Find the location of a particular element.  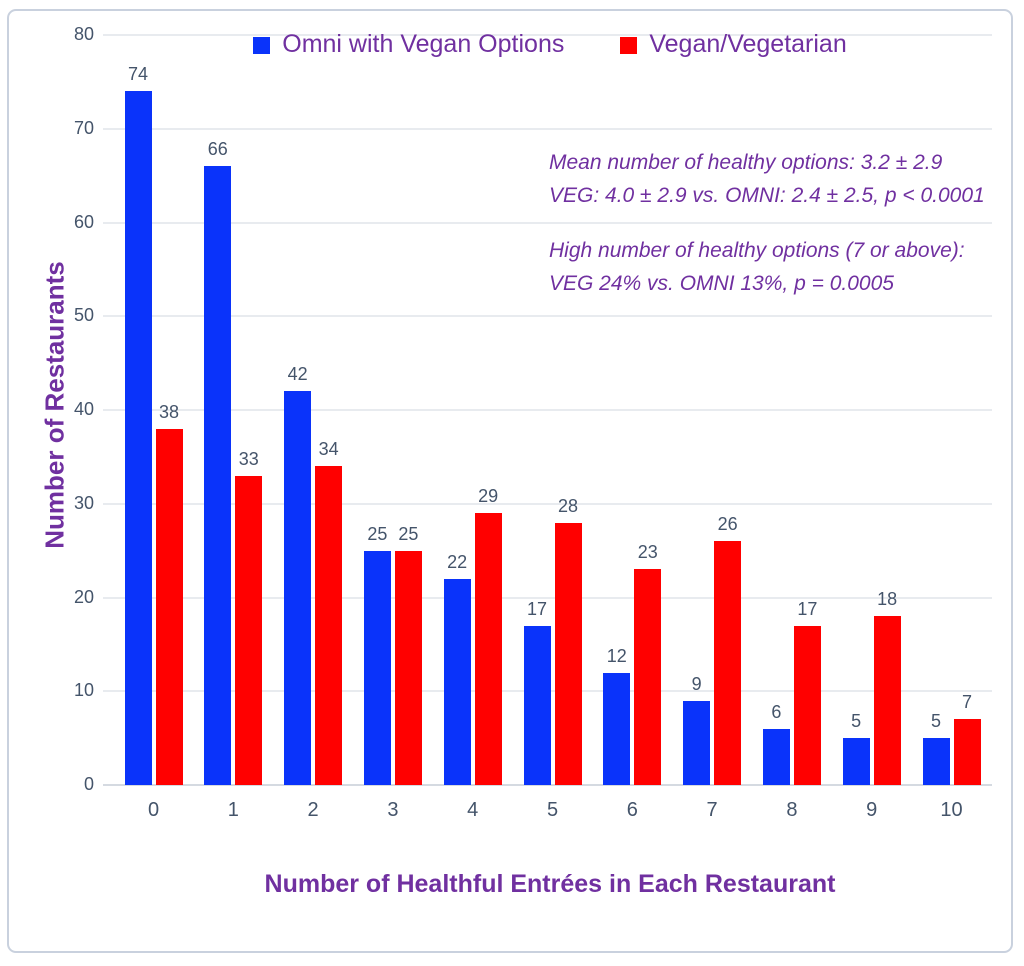

bar-value-label: 66 is located at coordinates (217, 149).